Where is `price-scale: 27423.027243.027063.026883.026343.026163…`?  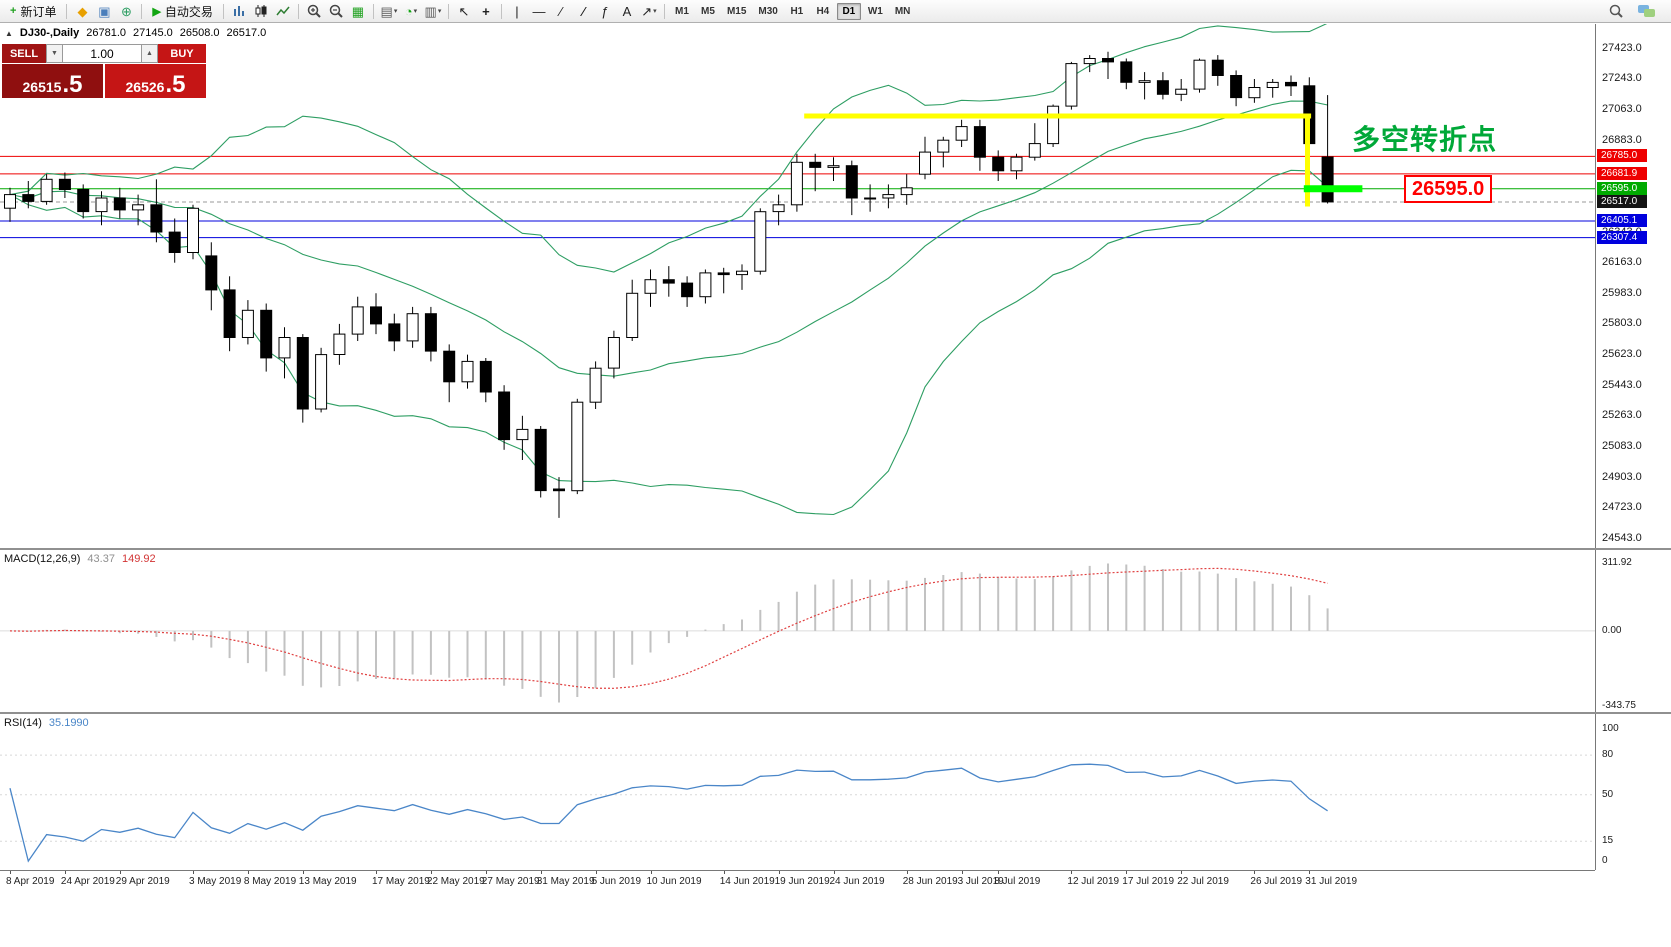 price-scale: 27423.027243.027063.026883.026343.026163… is located at coordinates (1633, 447).